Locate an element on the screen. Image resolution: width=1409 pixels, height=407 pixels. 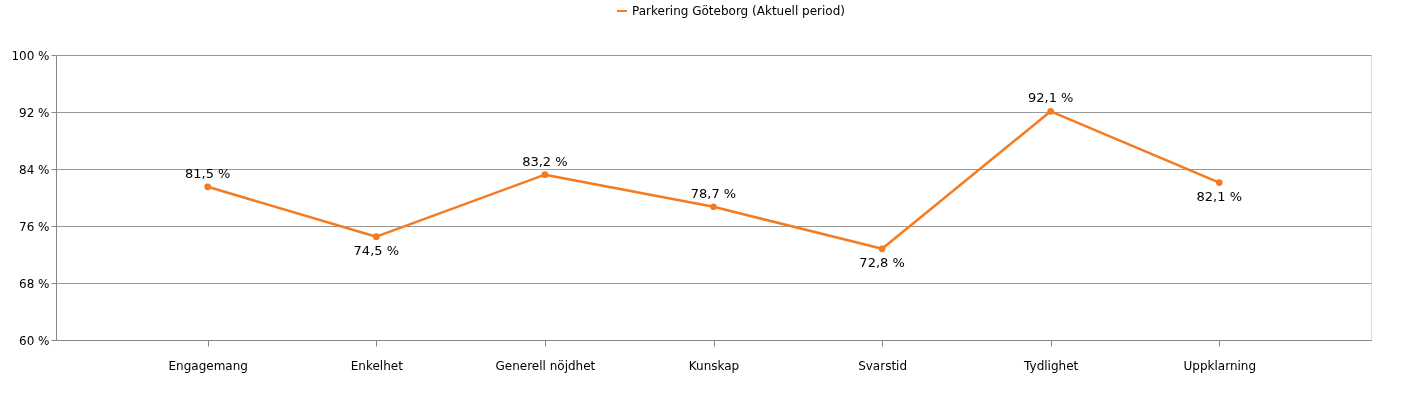
x-tick-label: Svarstid is located at coordinates (883, 365).